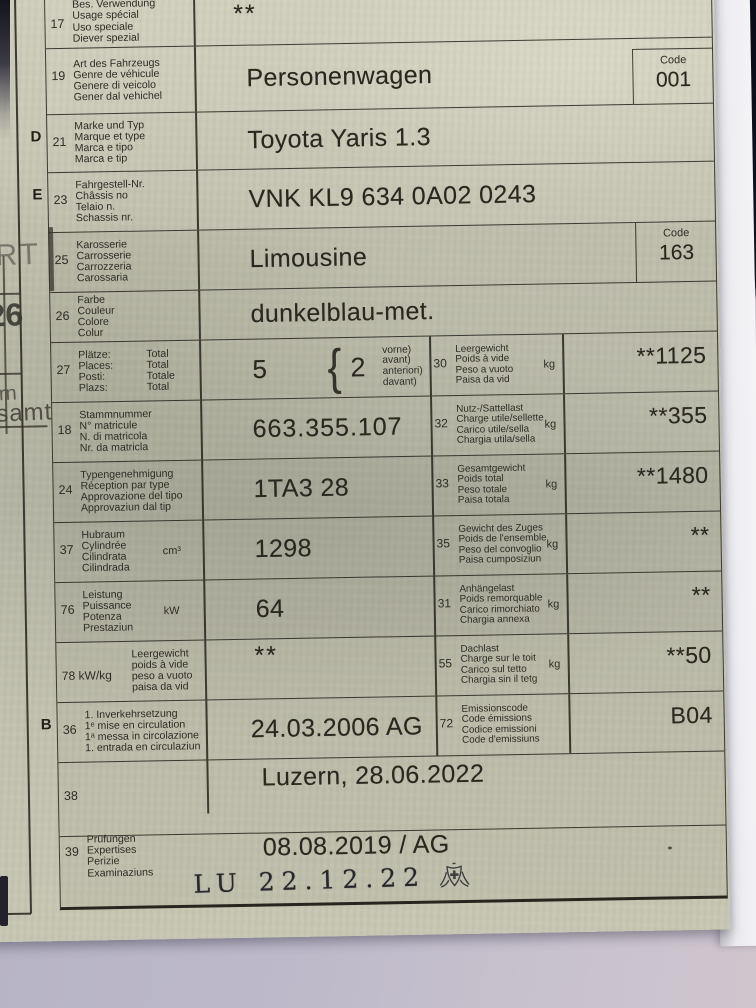 This screenshot has height=1008, width=756. Describe the element at coordinates (334, 366) in the screenshot. I see `brace-glyph: {` at that location.